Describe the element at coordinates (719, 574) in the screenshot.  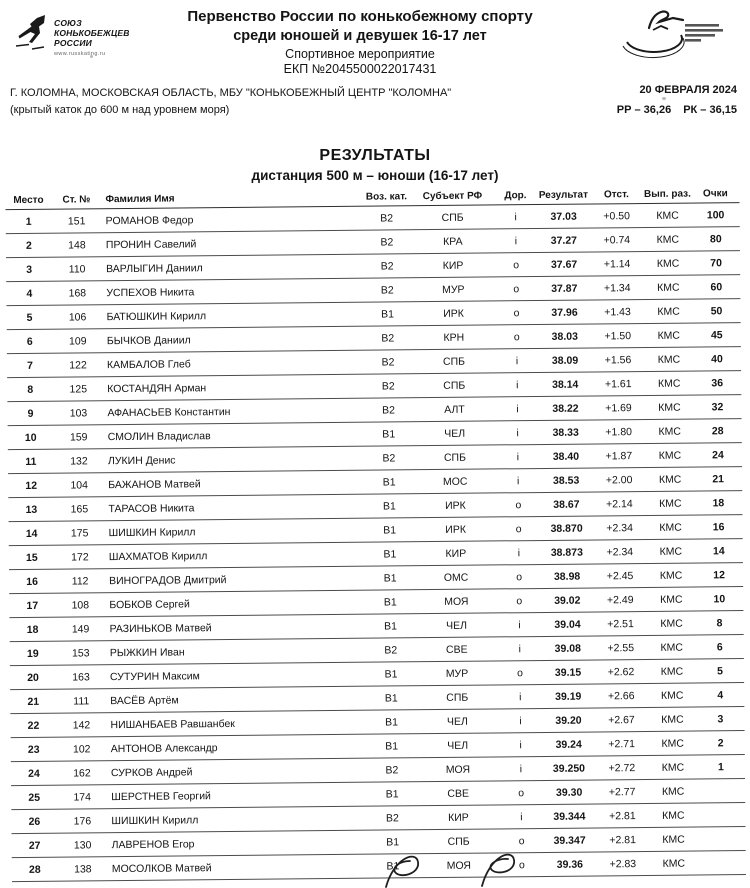
I see `cell-points: 12` at that location.